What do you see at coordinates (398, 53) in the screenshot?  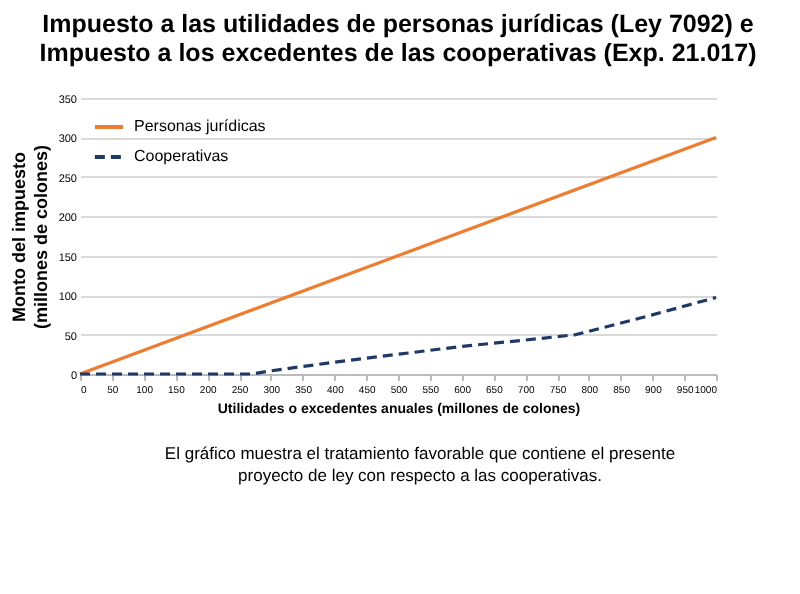 I see `text: Impuesto a los excedentes de las cooperativas (Exp. 21.017)` at bounding box center [398, 53].